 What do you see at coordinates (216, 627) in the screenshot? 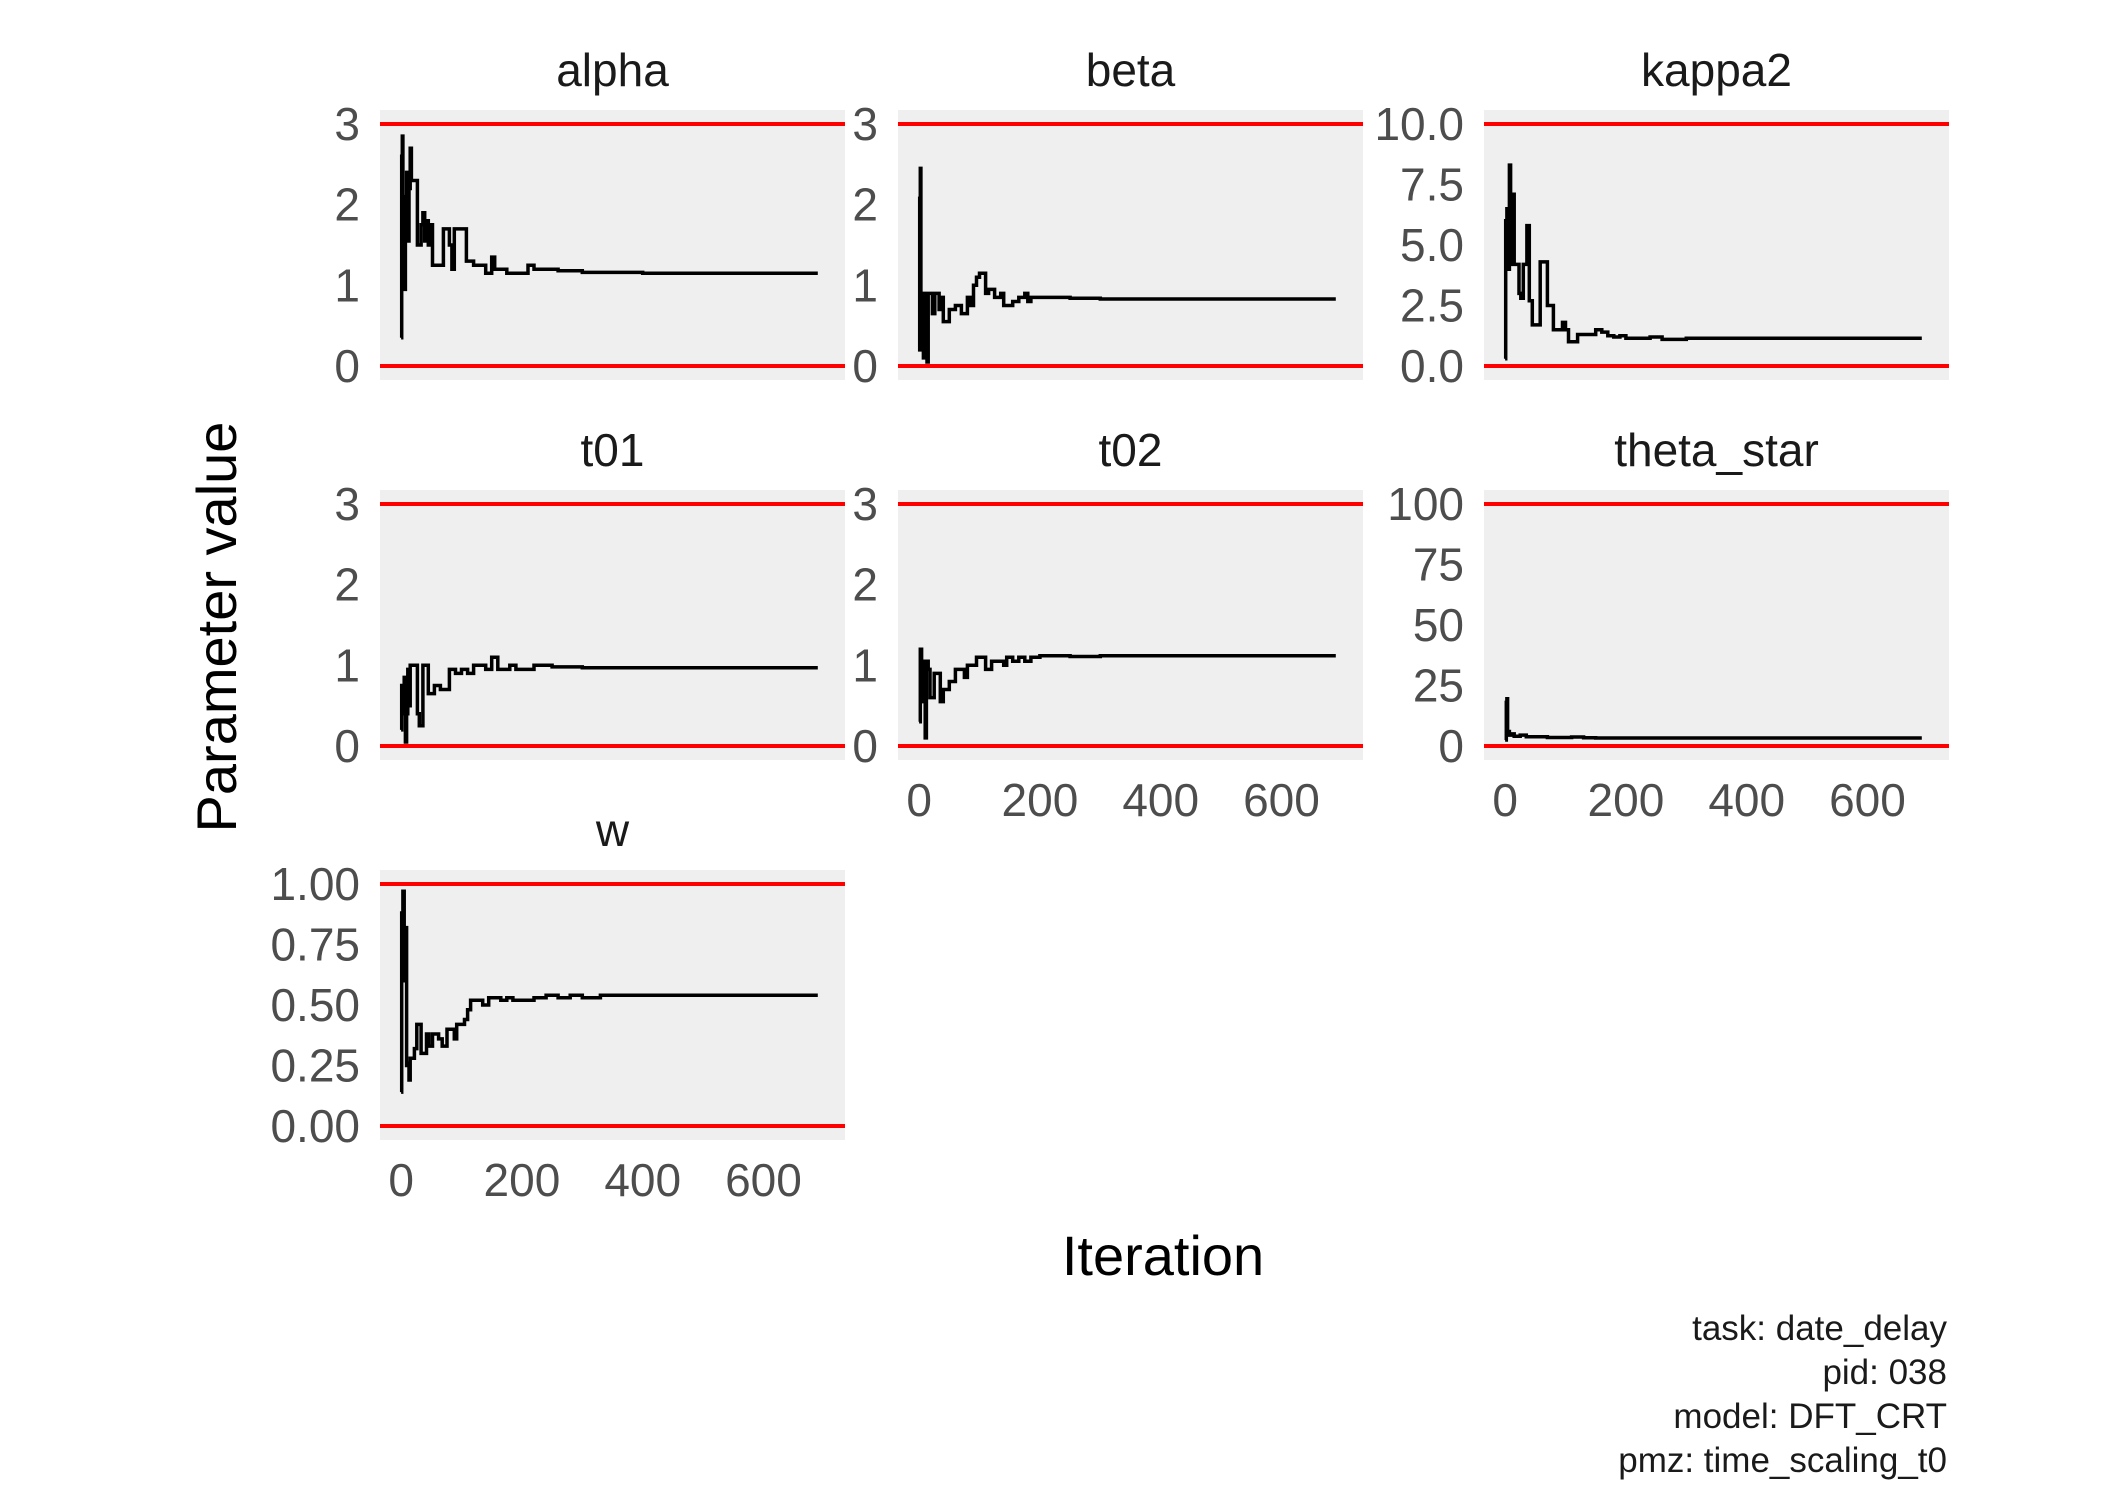
I see `y-axis-title: Parameter value` at bounding box center [216, 627].